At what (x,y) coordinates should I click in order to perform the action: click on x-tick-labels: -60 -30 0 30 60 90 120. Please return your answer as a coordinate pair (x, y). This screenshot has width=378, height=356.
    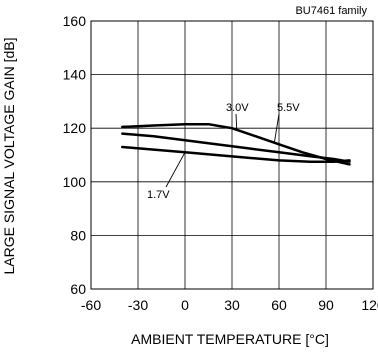
    Looking at the image, I should click on (229, 305).